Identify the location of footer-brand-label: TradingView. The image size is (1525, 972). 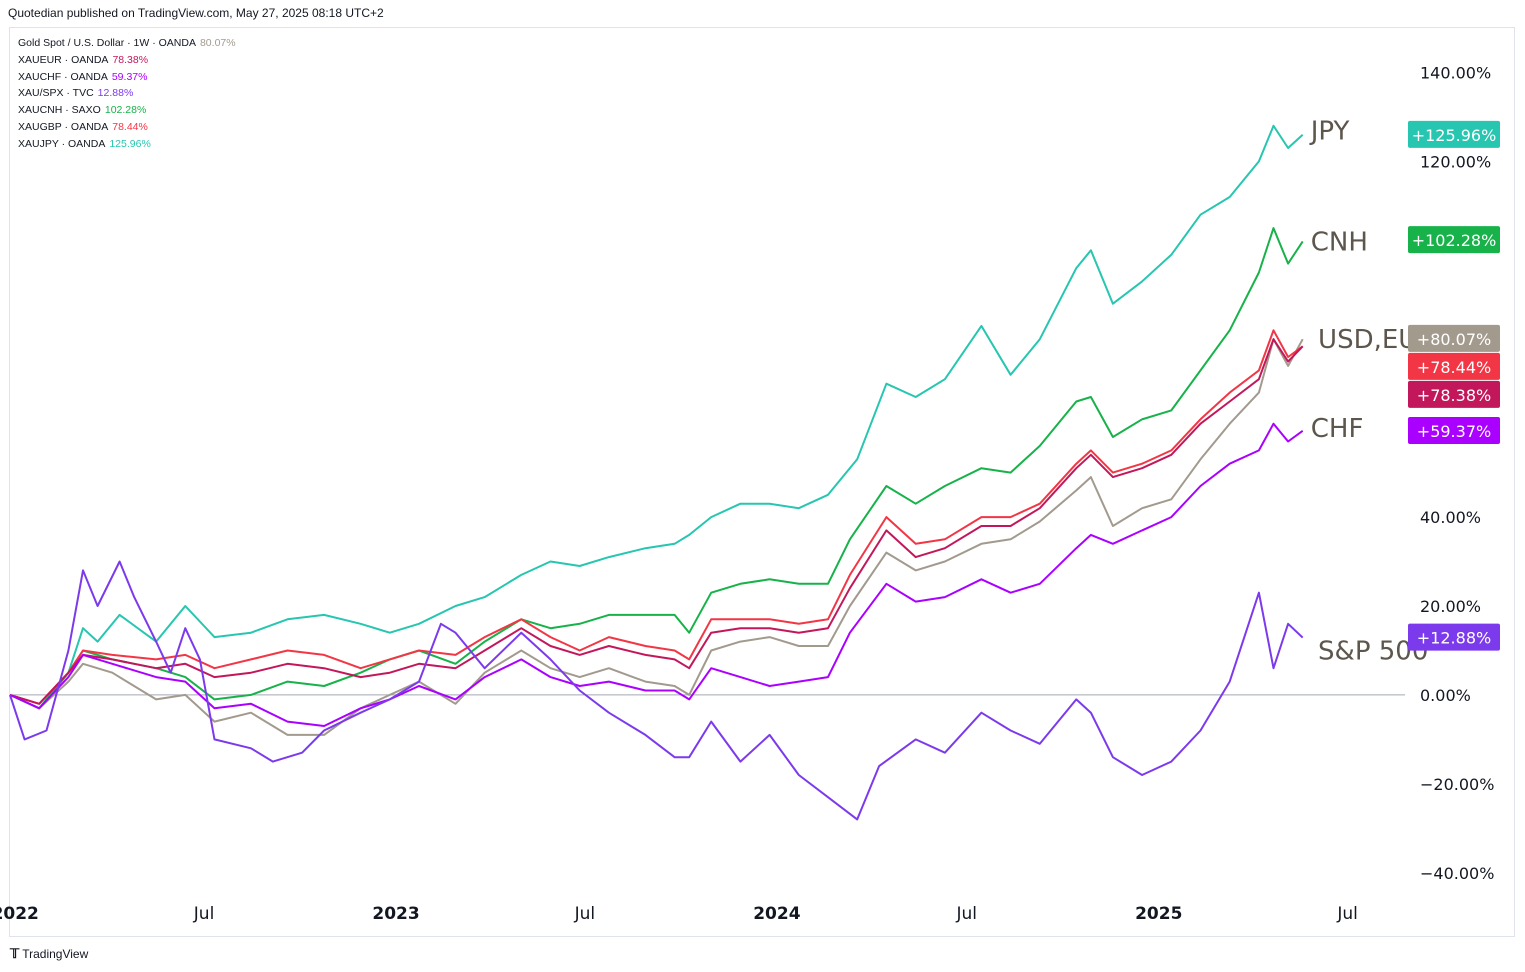
(55, 954).